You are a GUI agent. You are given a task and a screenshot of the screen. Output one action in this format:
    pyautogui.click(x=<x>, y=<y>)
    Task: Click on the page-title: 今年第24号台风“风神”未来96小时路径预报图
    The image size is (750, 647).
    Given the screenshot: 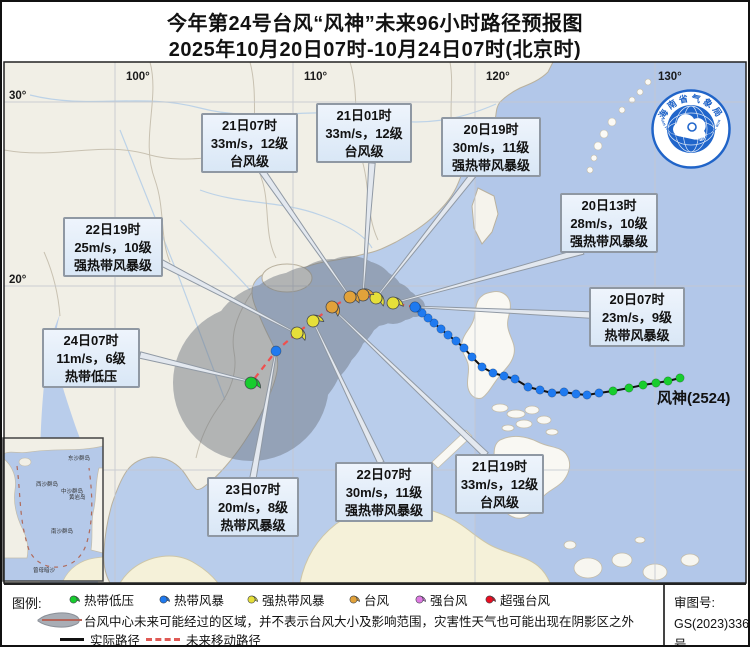 What is the action you would take?
    pyautogui.click(x=375, y=24)
    